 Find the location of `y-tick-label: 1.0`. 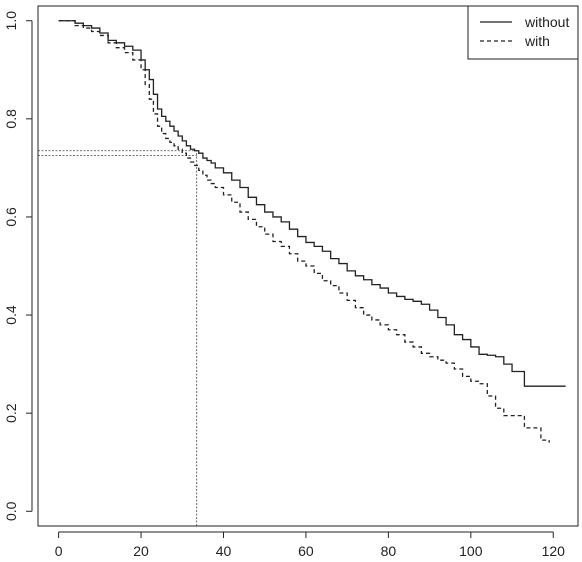

y-tick-label: 1.0 is located at coordinates (11, 21).